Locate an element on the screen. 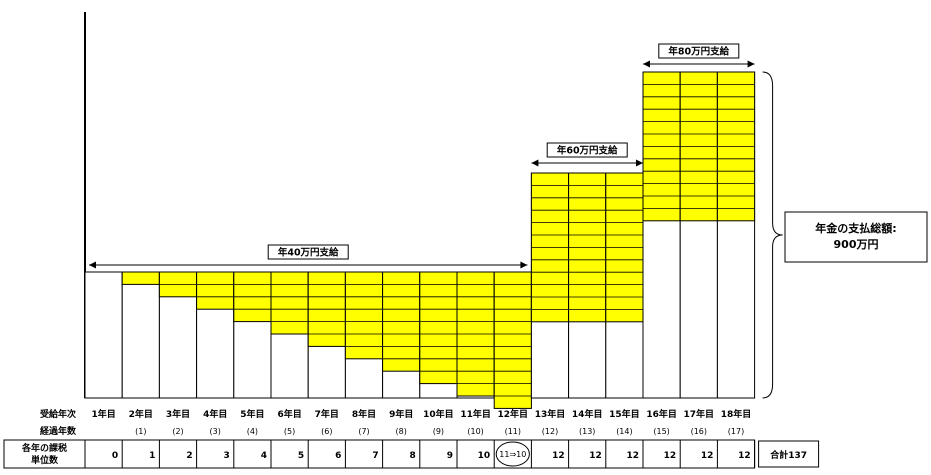 This screenshot has width=931, height=475. elapsed-label-13: (12) is located at coordinates (550, 431).